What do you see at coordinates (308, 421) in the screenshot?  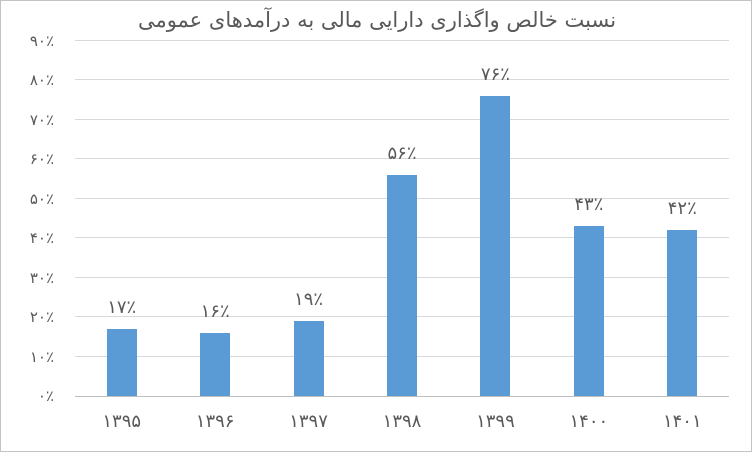 I see `x-tick-label: ۱۳۹۷` at bounding box center [308, 421].